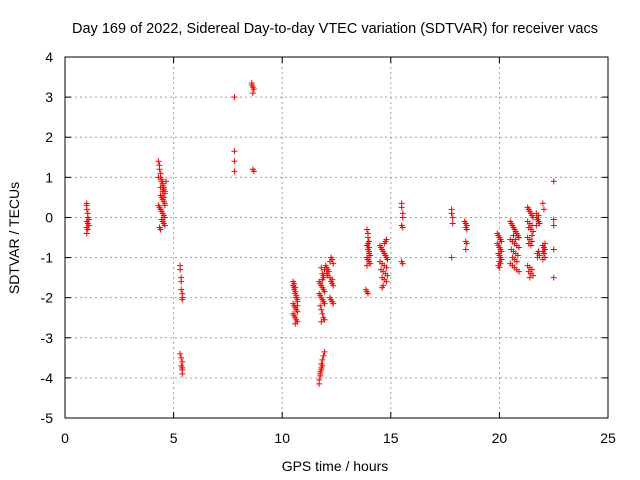 The width and height of the screenshot is (640, 480). Describe the element at coordinates (49, 97) in the screenshot. I see `y-tick-label: 3` at that location.